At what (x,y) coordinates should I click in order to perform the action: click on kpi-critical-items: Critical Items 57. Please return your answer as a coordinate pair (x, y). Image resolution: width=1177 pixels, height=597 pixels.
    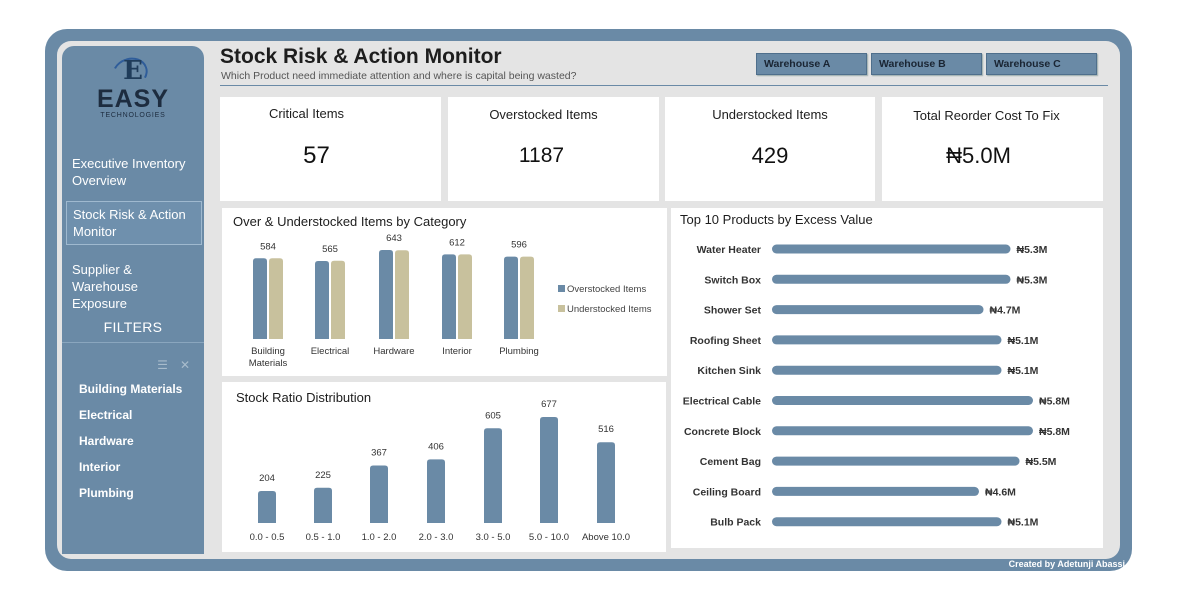
    Looking at the image, I should click on (330, 149).